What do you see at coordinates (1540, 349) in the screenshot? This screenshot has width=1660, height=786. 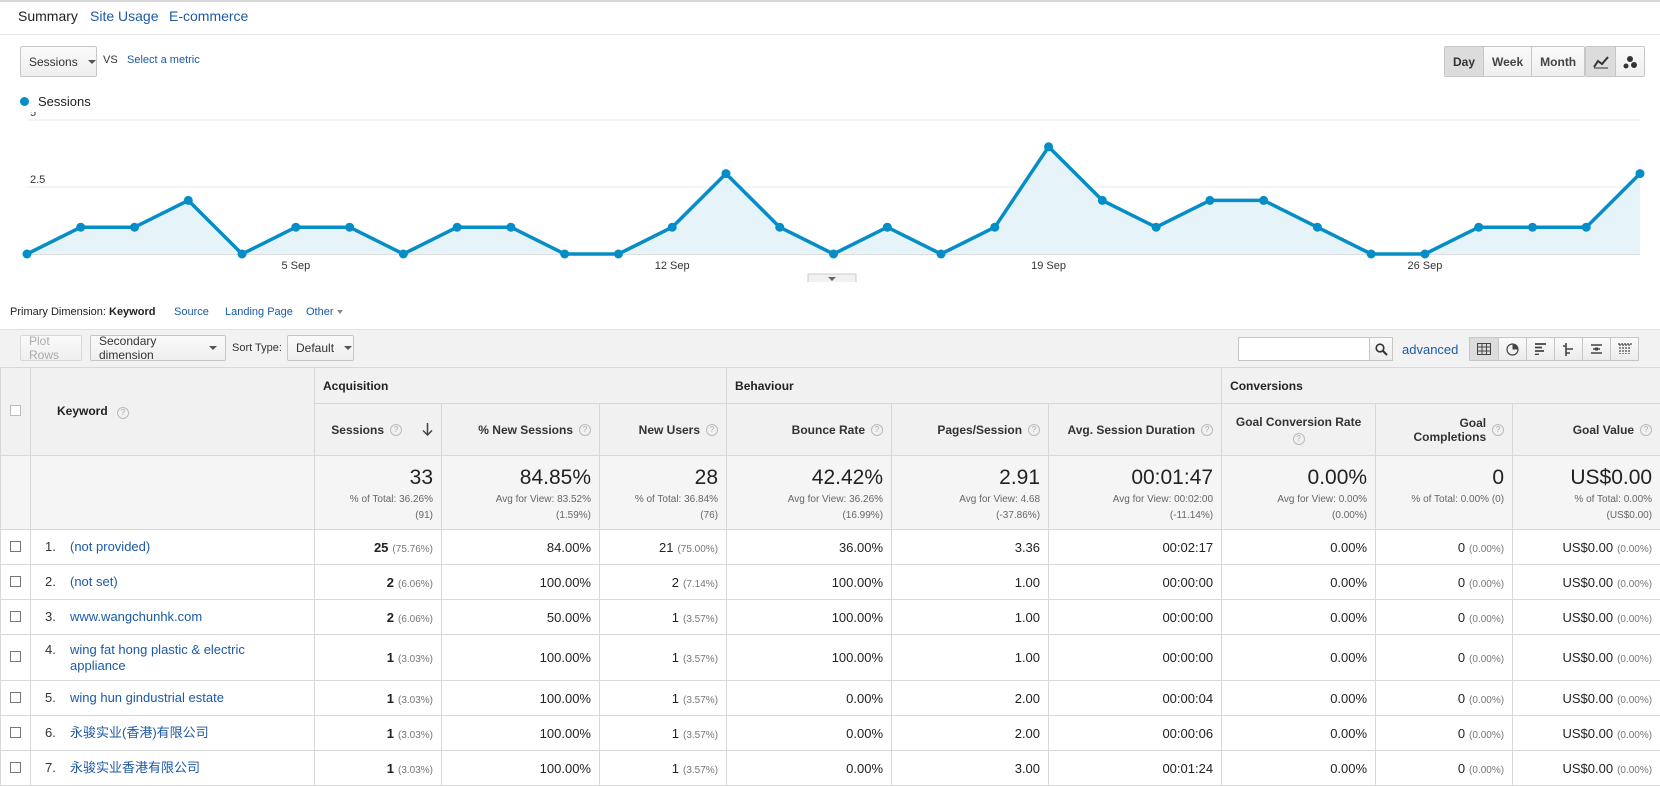 I see `performance-view-icon` at bounding box center [1540, 349].